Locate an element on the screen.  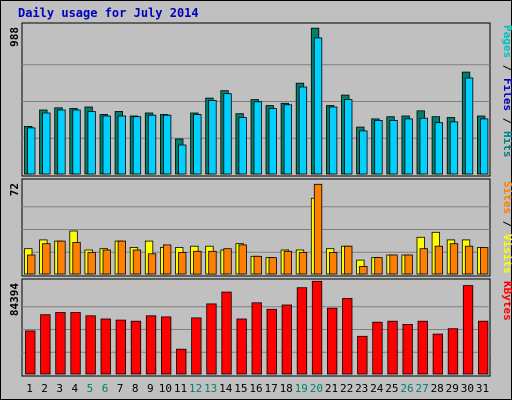
x-tick-label: 24 is located at coordinates (377, 388).